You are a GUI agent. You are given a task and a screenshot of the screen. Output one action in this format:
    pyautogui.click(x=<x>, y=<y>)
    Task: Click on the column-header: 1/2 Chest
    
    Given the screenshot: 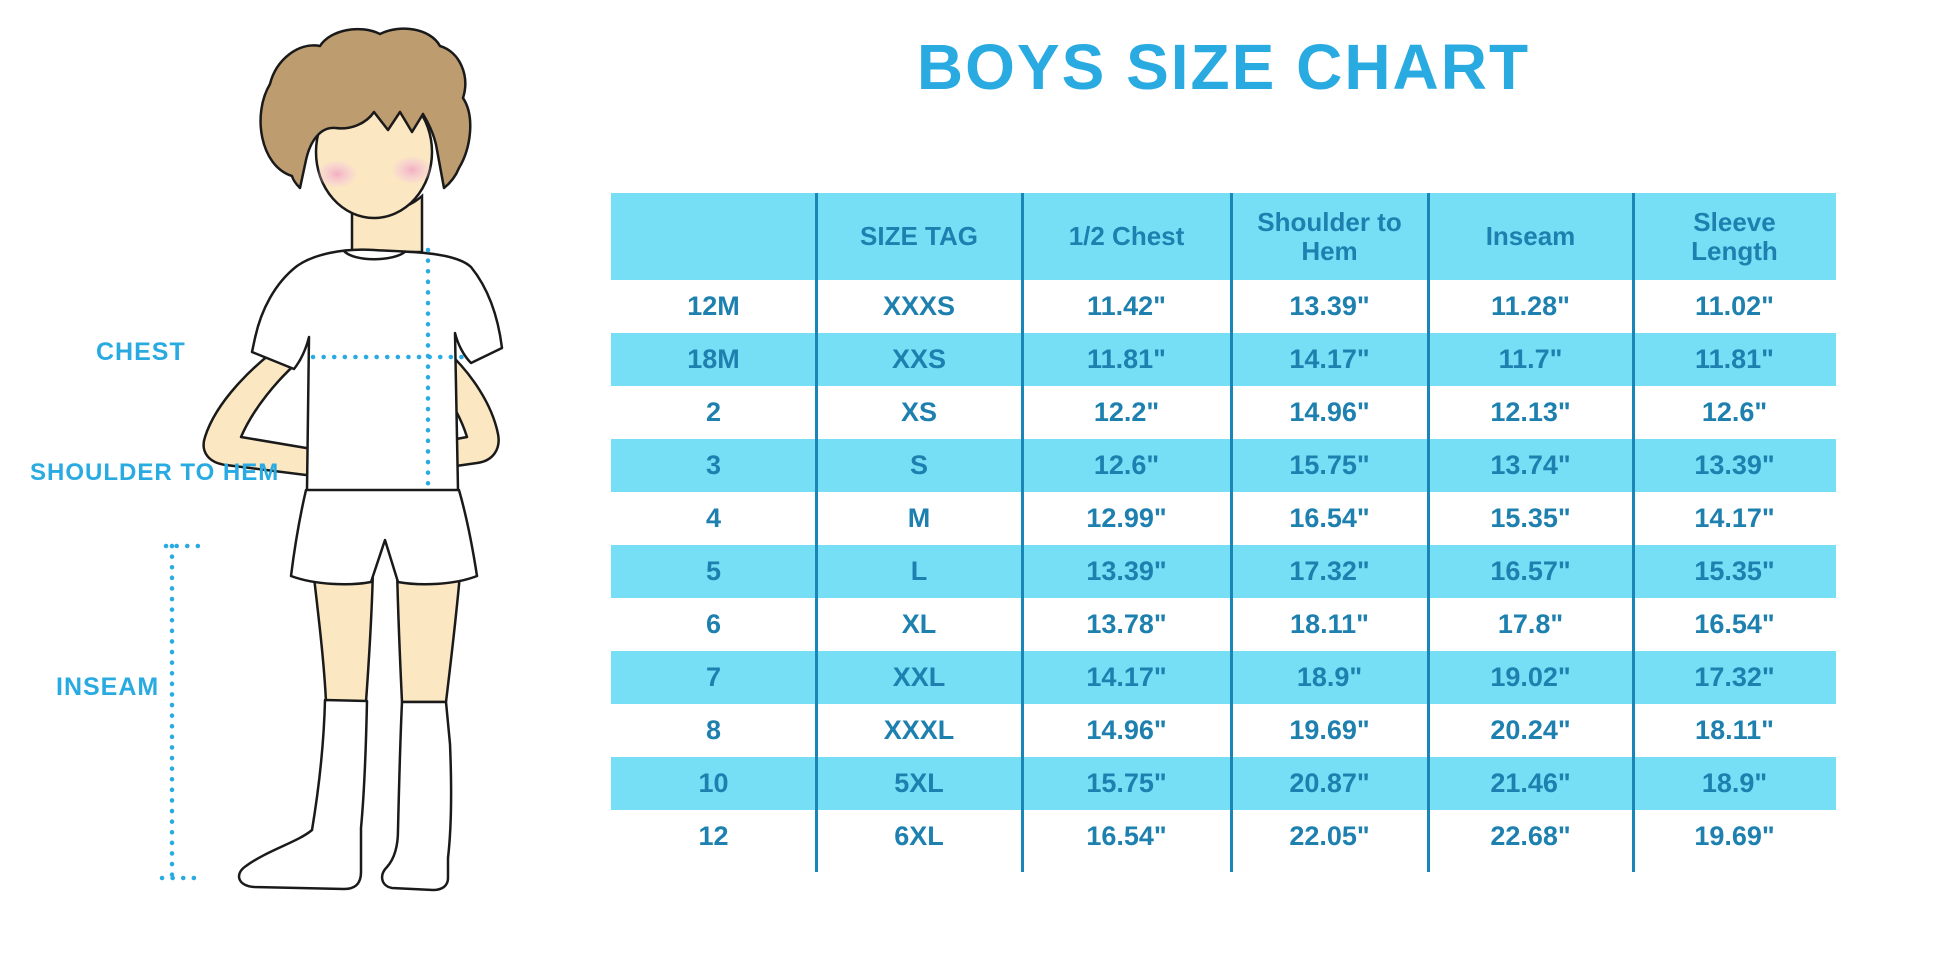 What is the action you would take?
    pyautogui.click(x=1126, y=236)
    